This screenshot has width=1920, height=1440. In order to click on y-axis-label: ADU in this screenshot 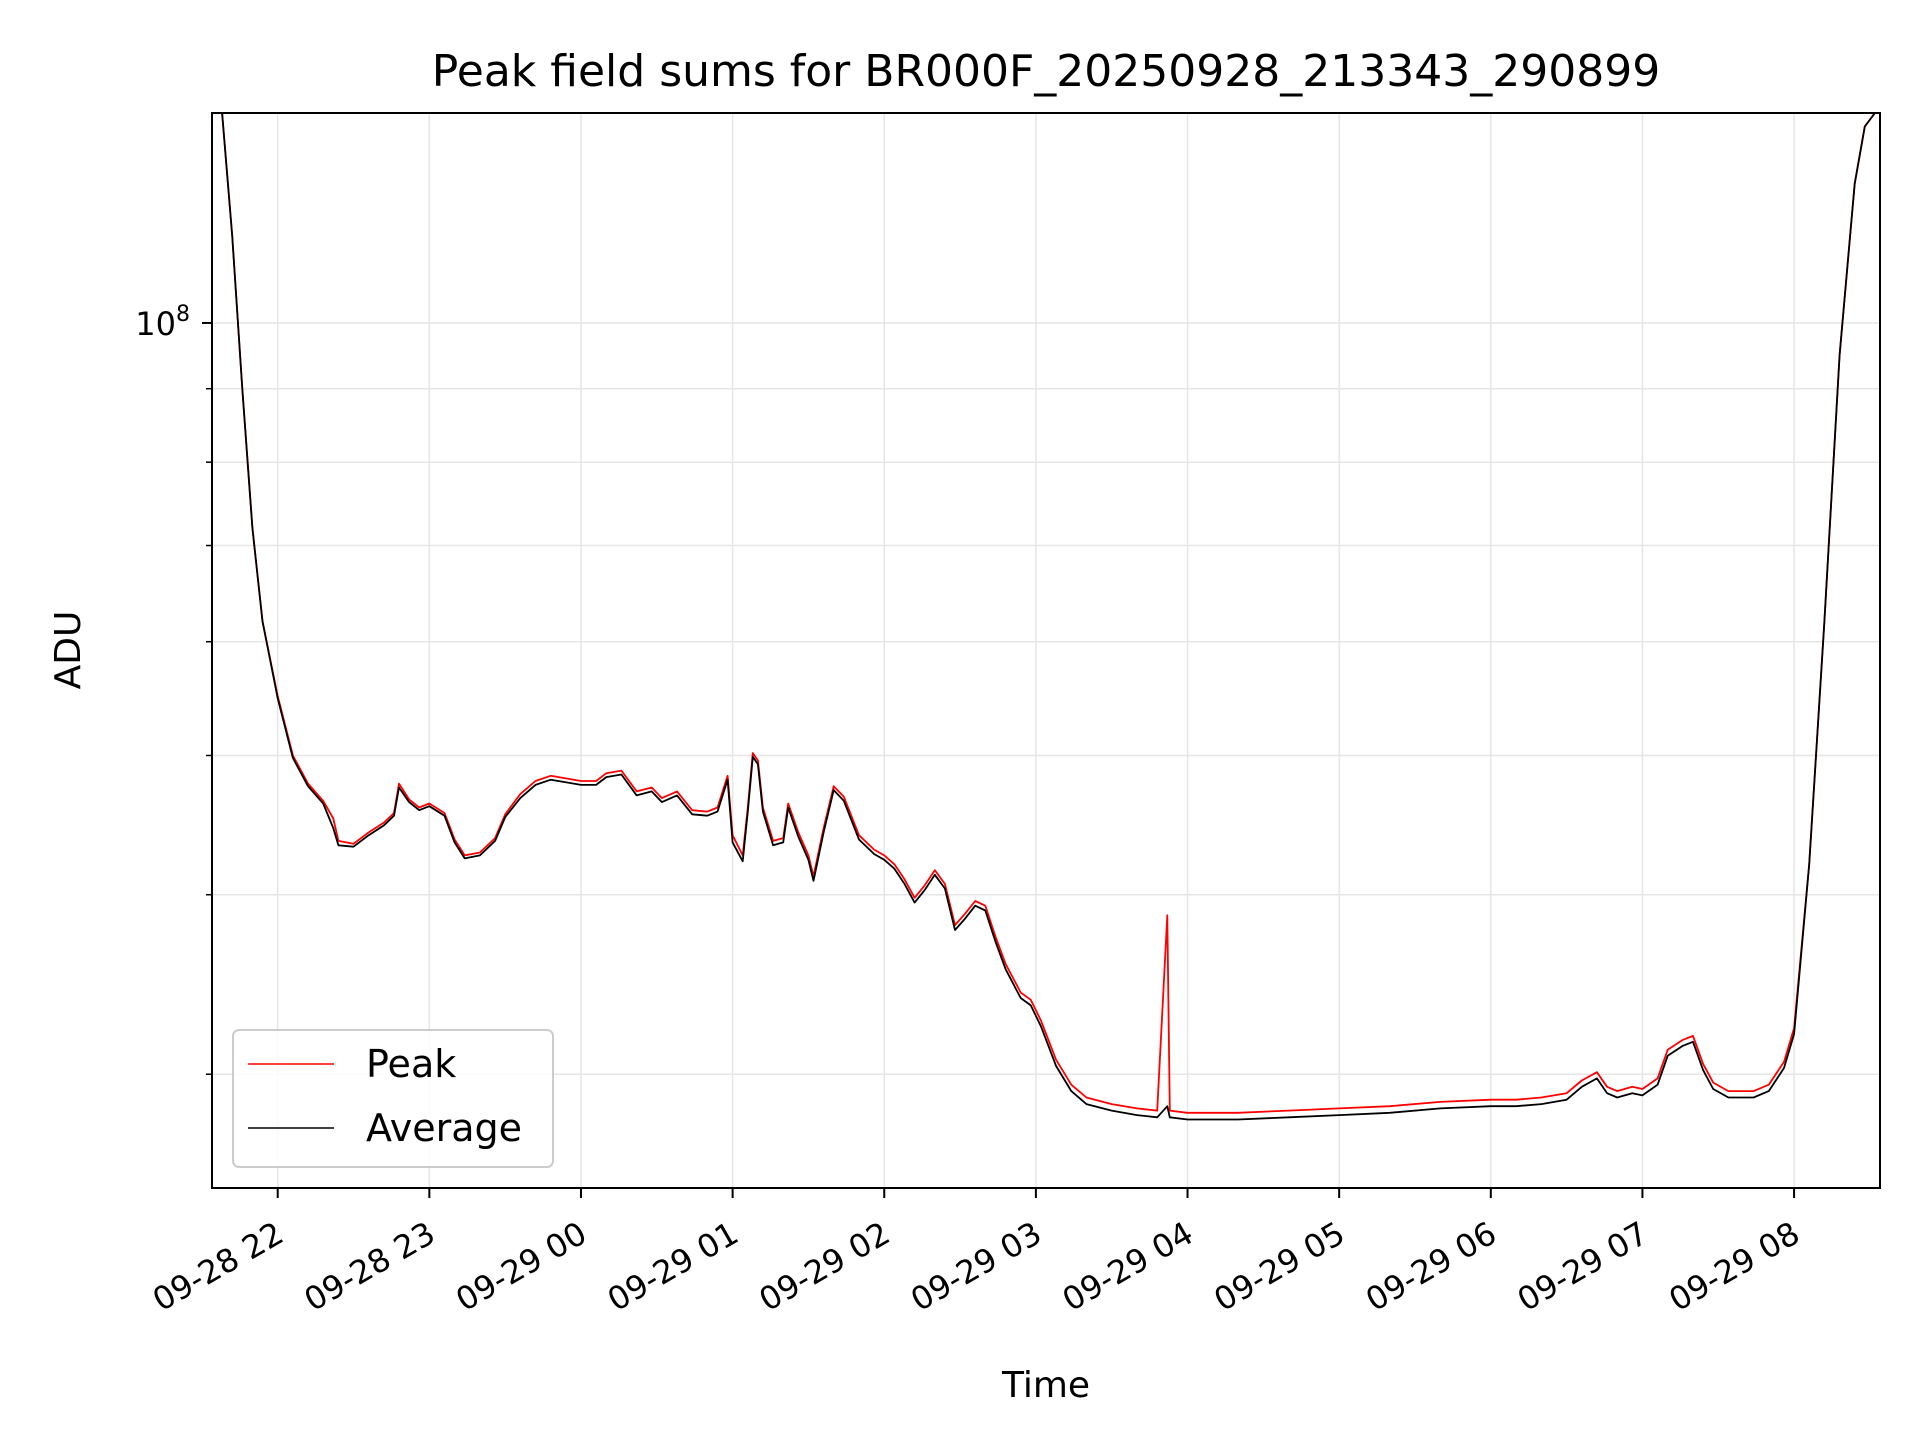, I will do `click(68, 650)`.